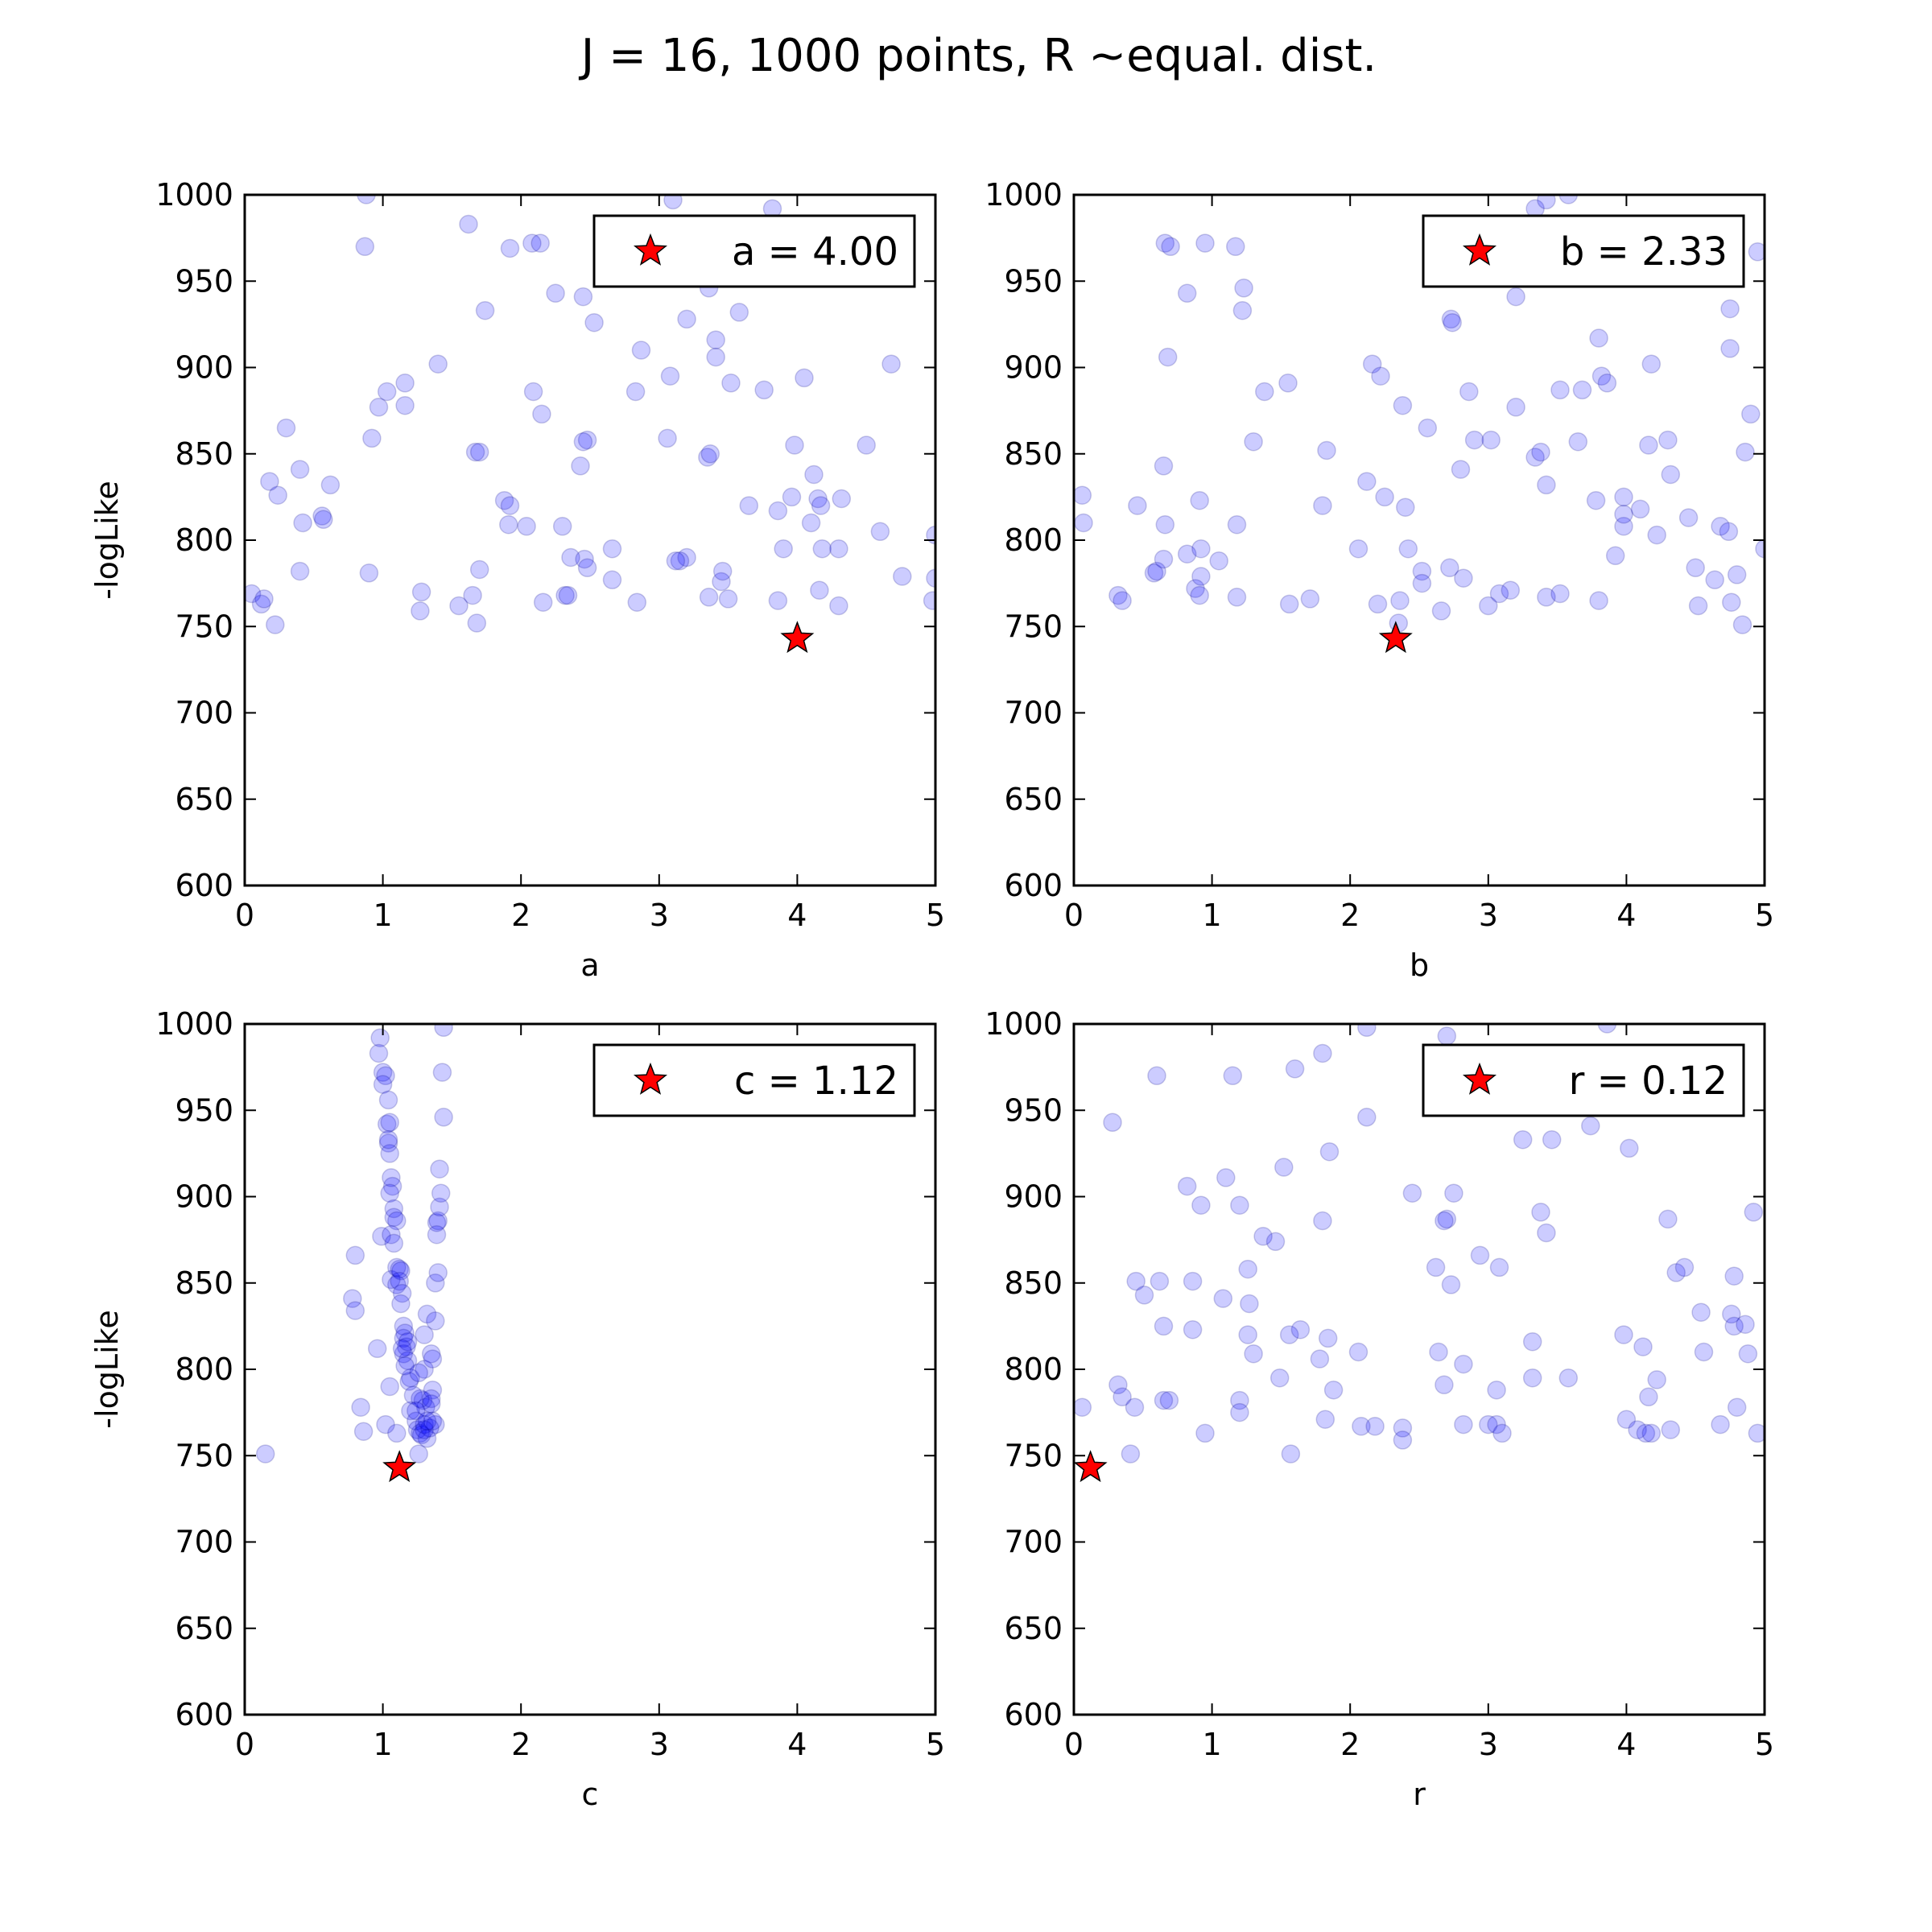 The image size is (1932, 1932). I want to click on x-tick-label: 5, so click(935, 915).